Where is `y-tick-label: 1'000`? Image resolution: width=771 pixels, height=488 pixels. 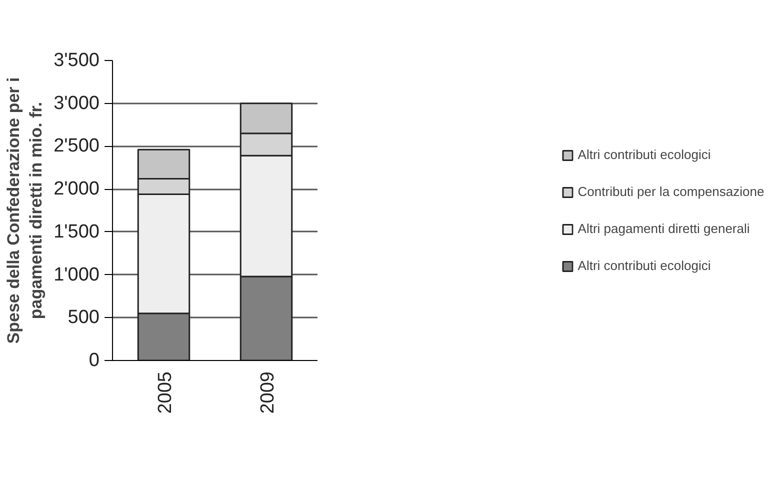 y-tick-label: 1'000 is located at coordinates (77, 275).